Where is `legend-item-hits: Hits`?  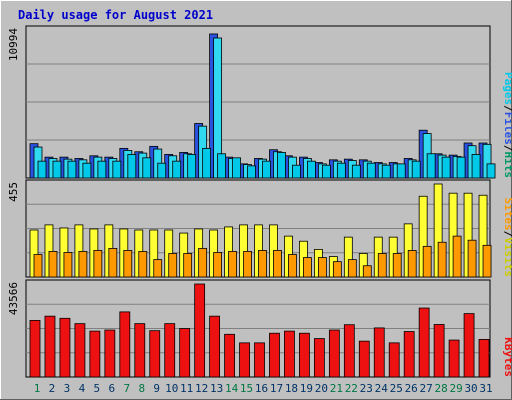 legend-item-hits: Hits is located at coordinates (507, 165).